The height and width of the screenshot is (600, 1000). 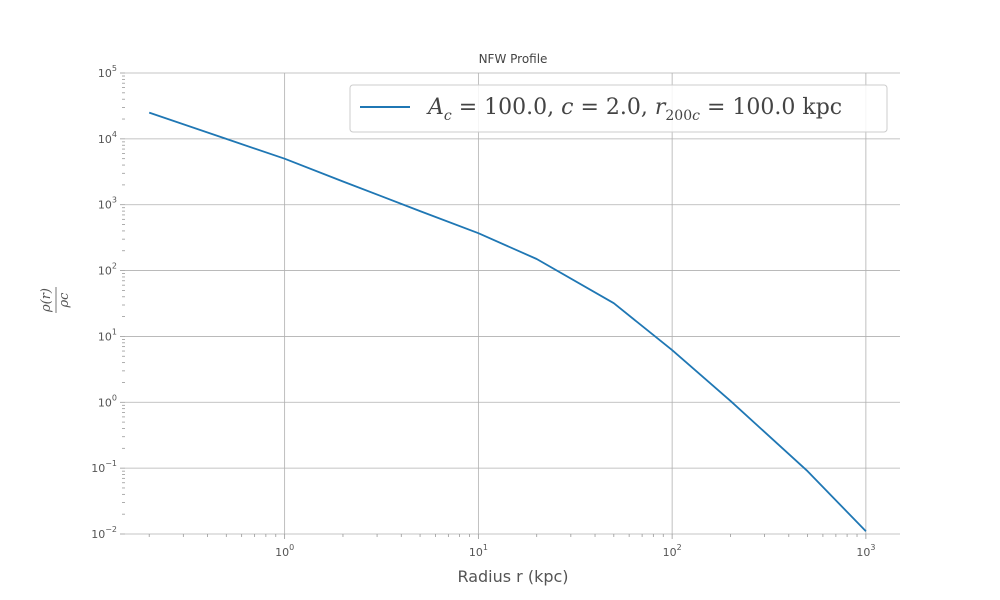 I want to click on x-tick-label: 10⁰, so click(x=284, y=551).